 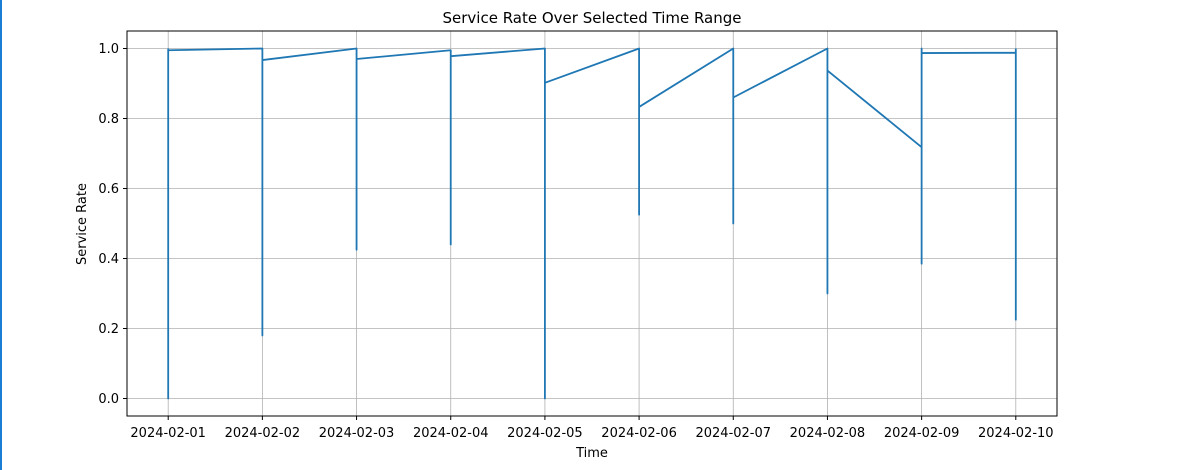 What do you see at coordinates (828, 433) in the screenshot?
I see `x-tick-label: 2024-02-08` at bounding box center [828, 433].